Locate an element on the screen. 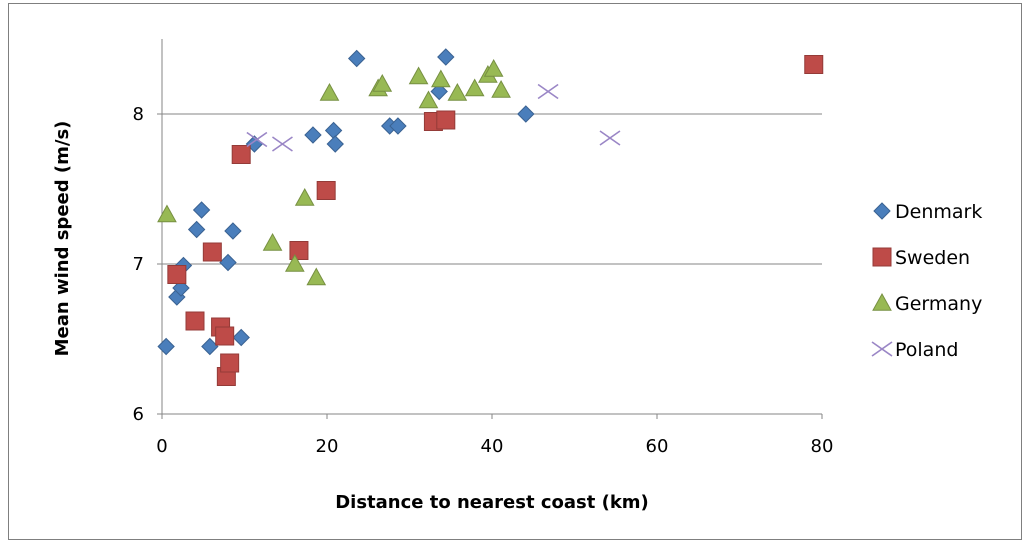  legend-item-poland: Poland is located at coordinates (914, 350).